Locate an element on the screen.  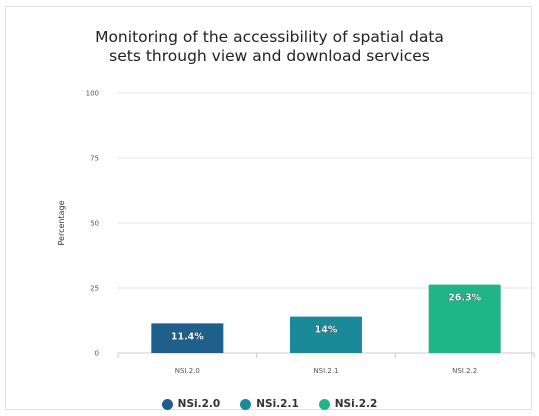
legend-label-nsi-2-2: NSi.2.2 is located at coordinates (356, 404).